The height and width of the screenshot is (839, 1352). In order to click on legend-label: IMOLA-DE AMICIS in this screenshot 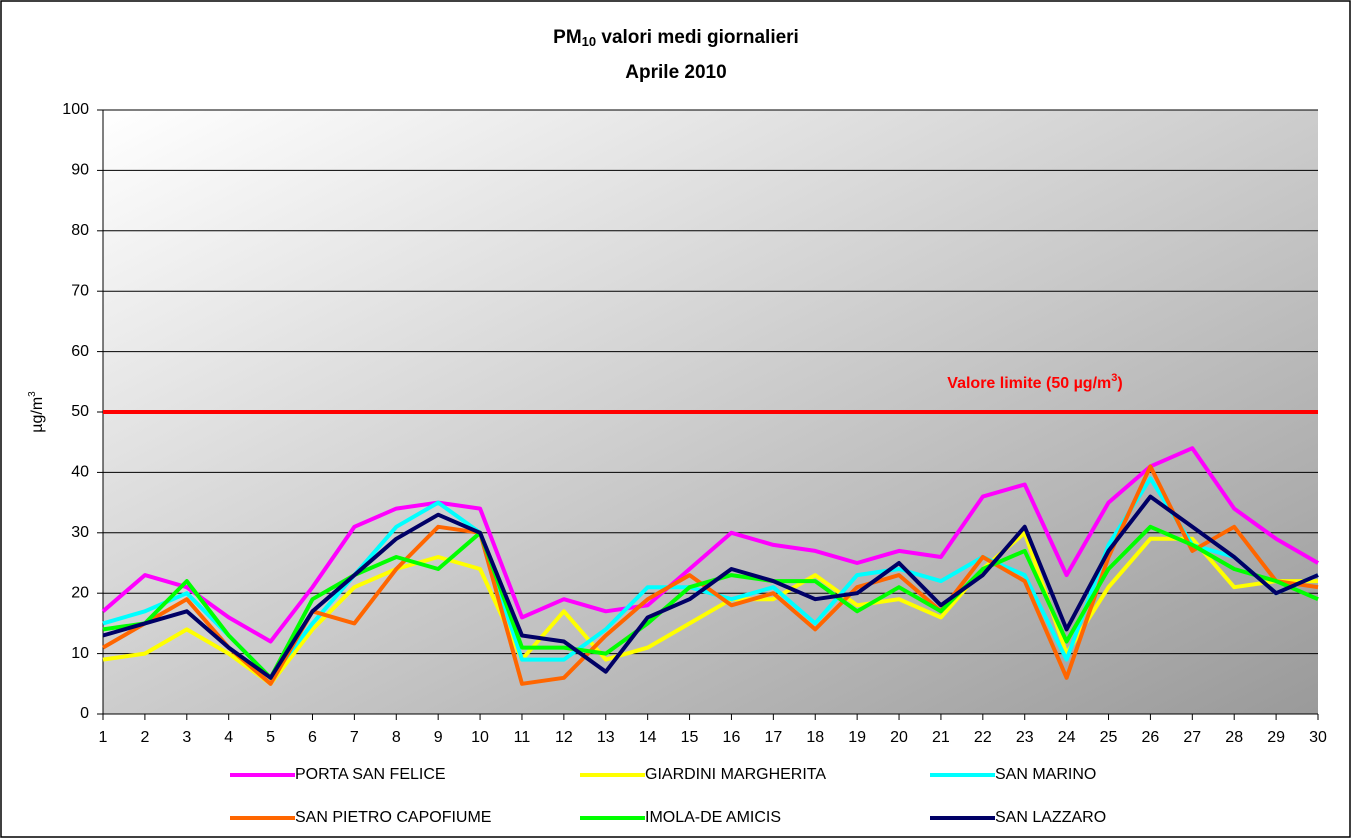, I will do `click(713, 817)`.